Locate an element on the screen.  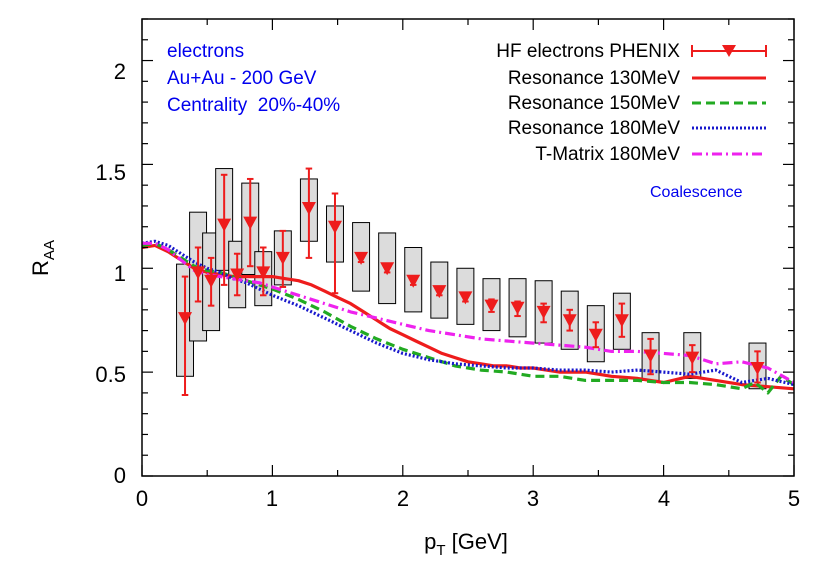
y-axis-title-main: R is located at coordinates (40, 268).